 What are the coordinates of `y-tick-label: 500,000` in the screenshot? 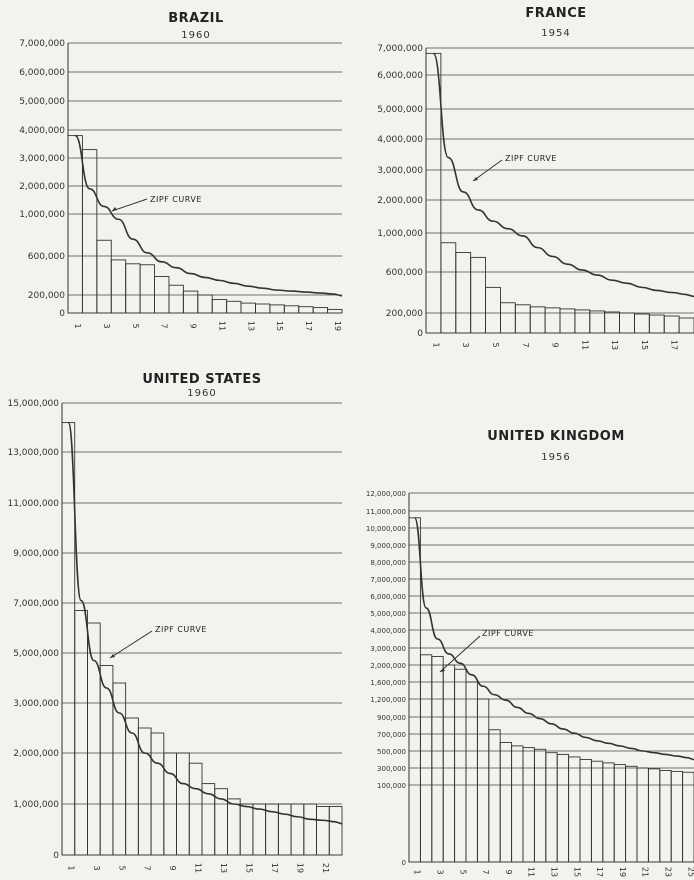 It's located at (391, 752).